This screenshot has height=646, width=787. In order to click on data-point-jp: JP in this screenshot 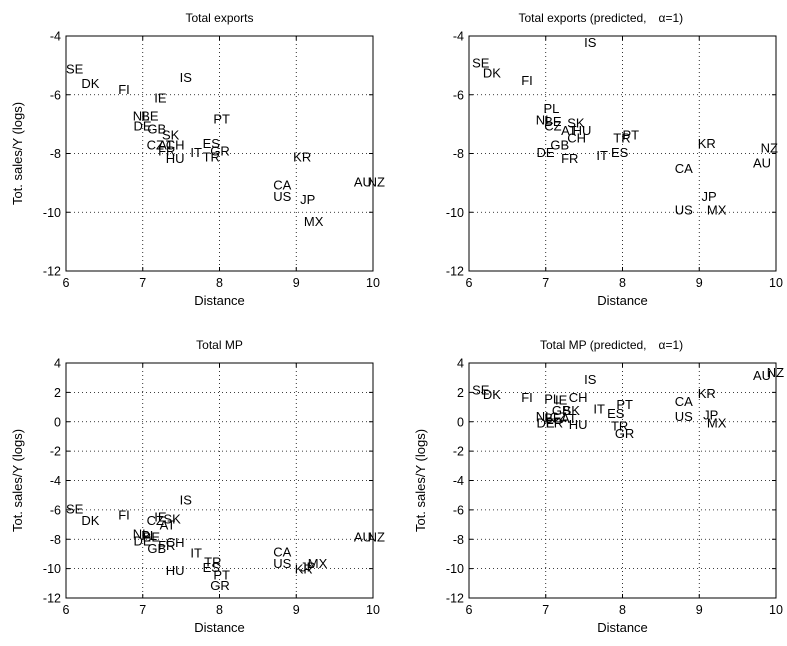, I will do `click(709, 196)`.